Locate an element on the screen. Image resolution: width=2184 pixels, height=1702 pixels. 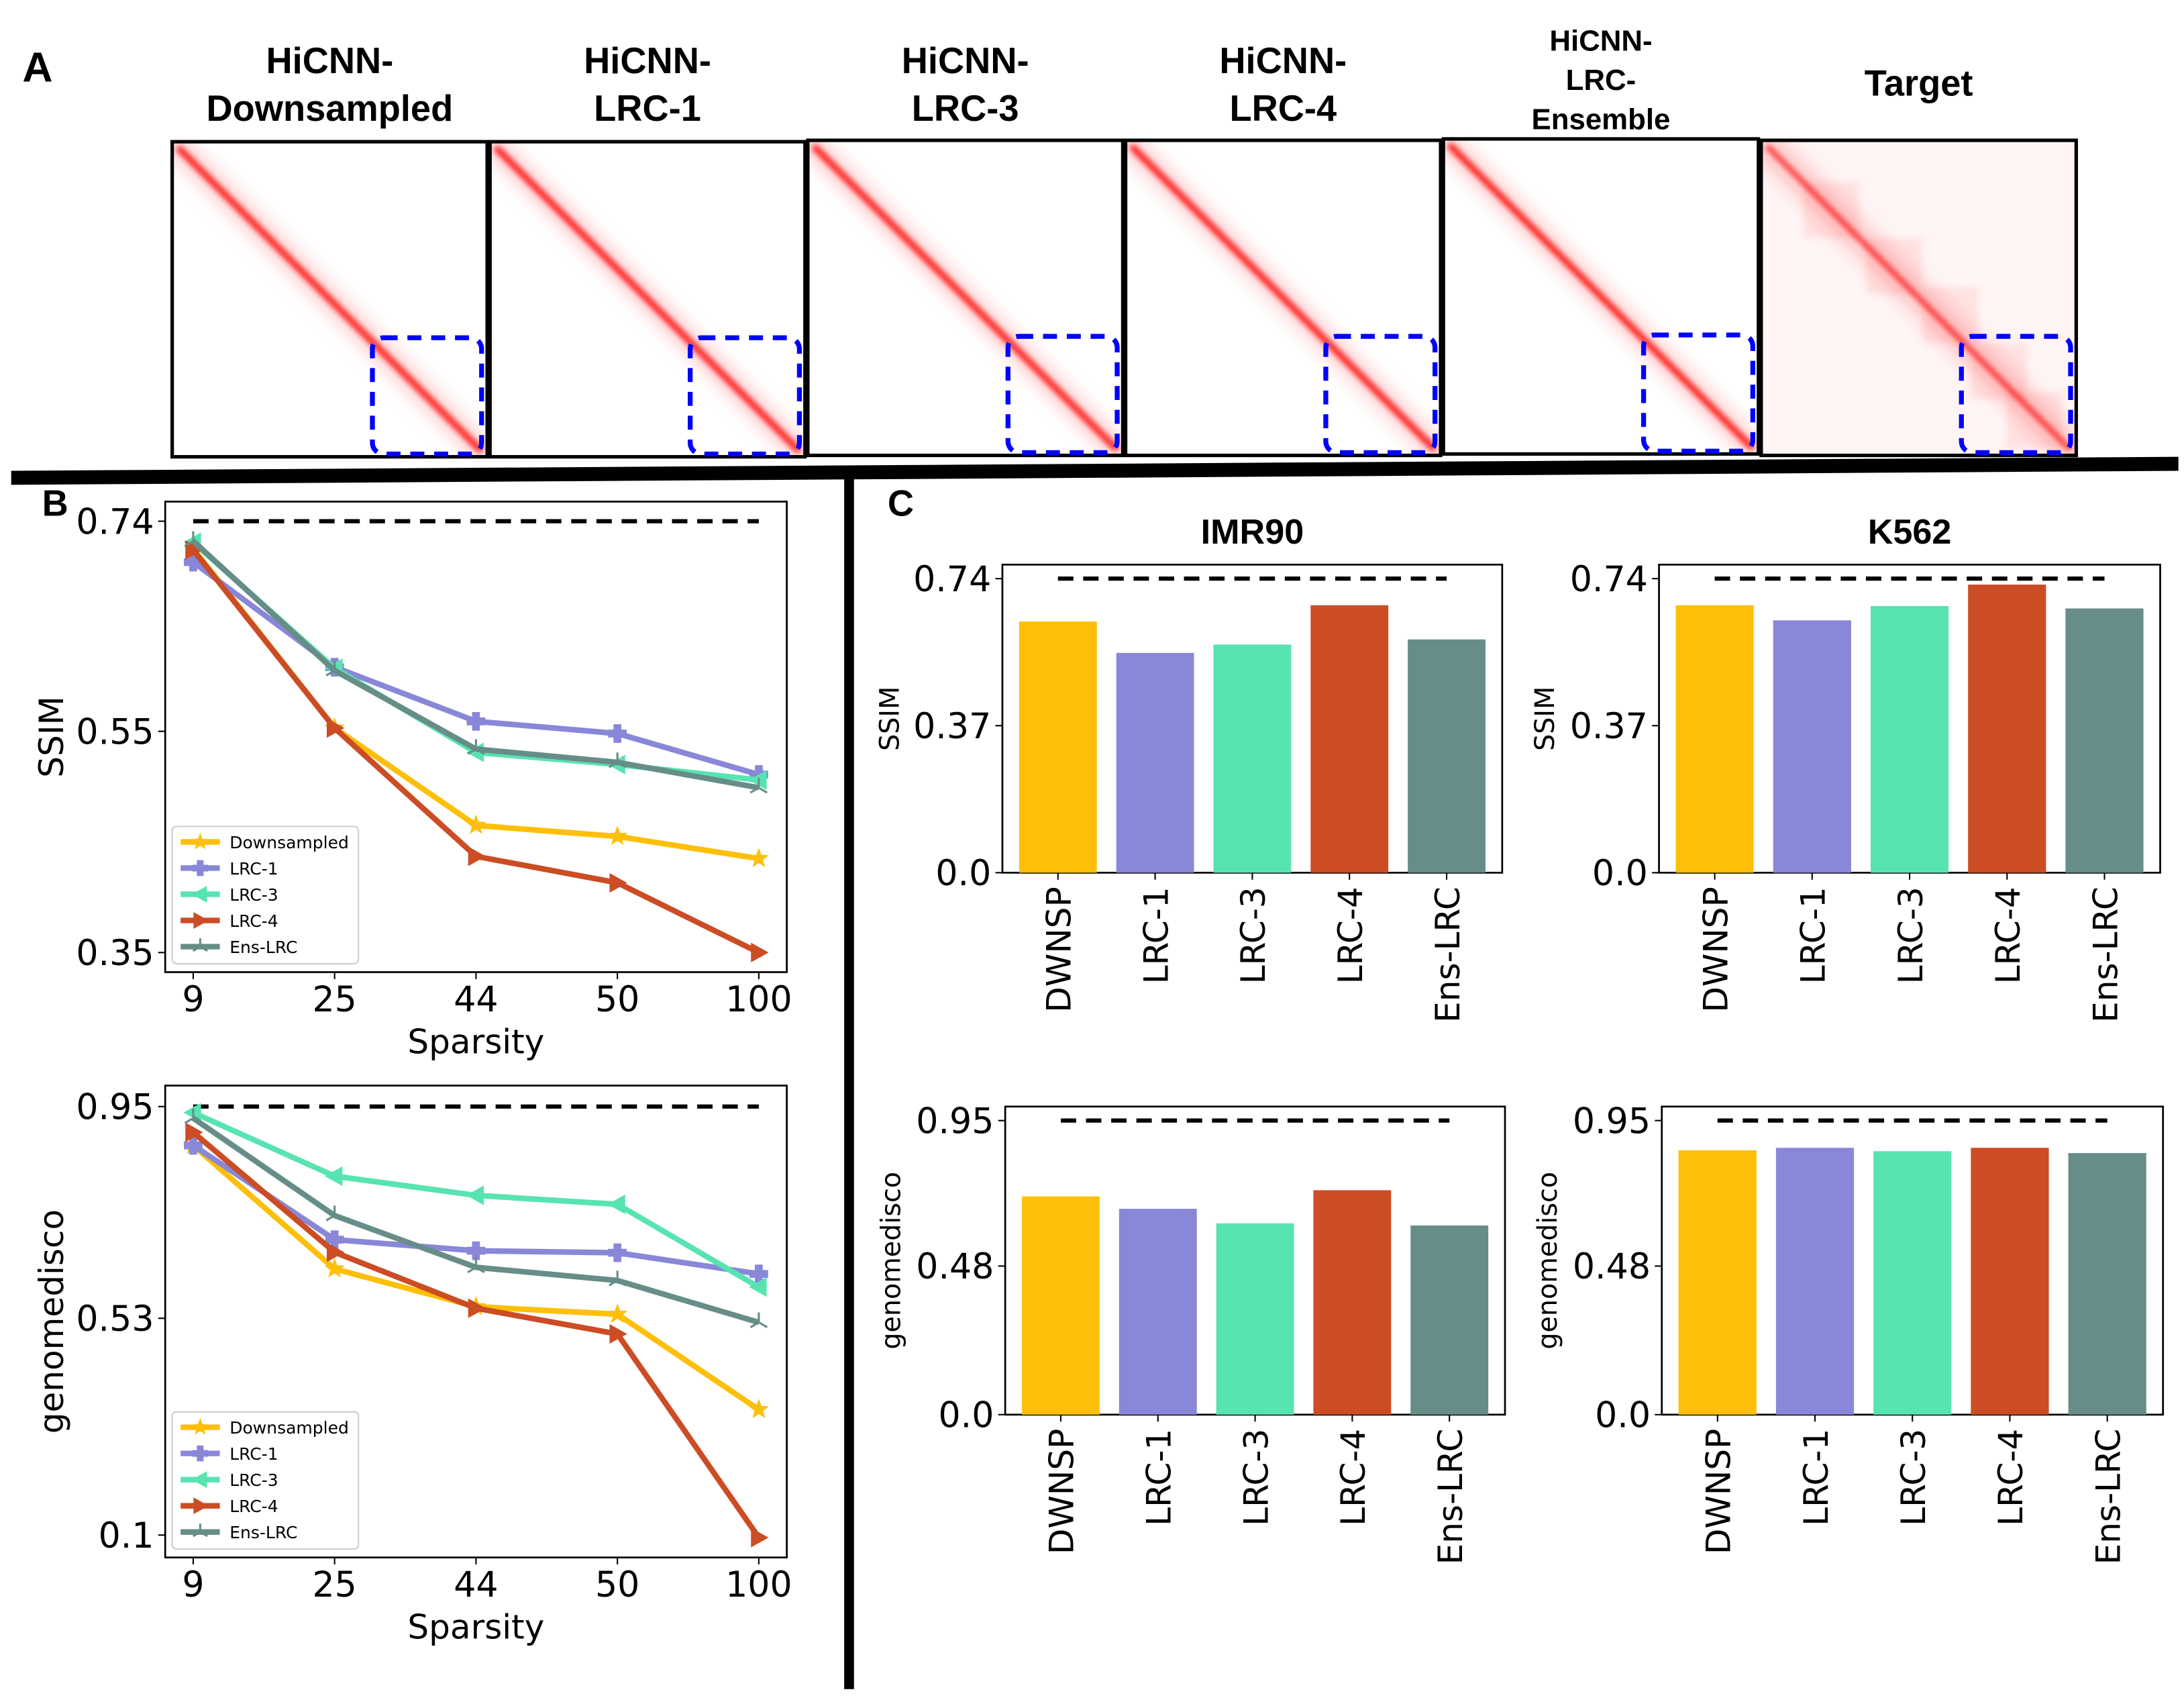
chart-title: IMR90 is located at coordinates (1252, 532).